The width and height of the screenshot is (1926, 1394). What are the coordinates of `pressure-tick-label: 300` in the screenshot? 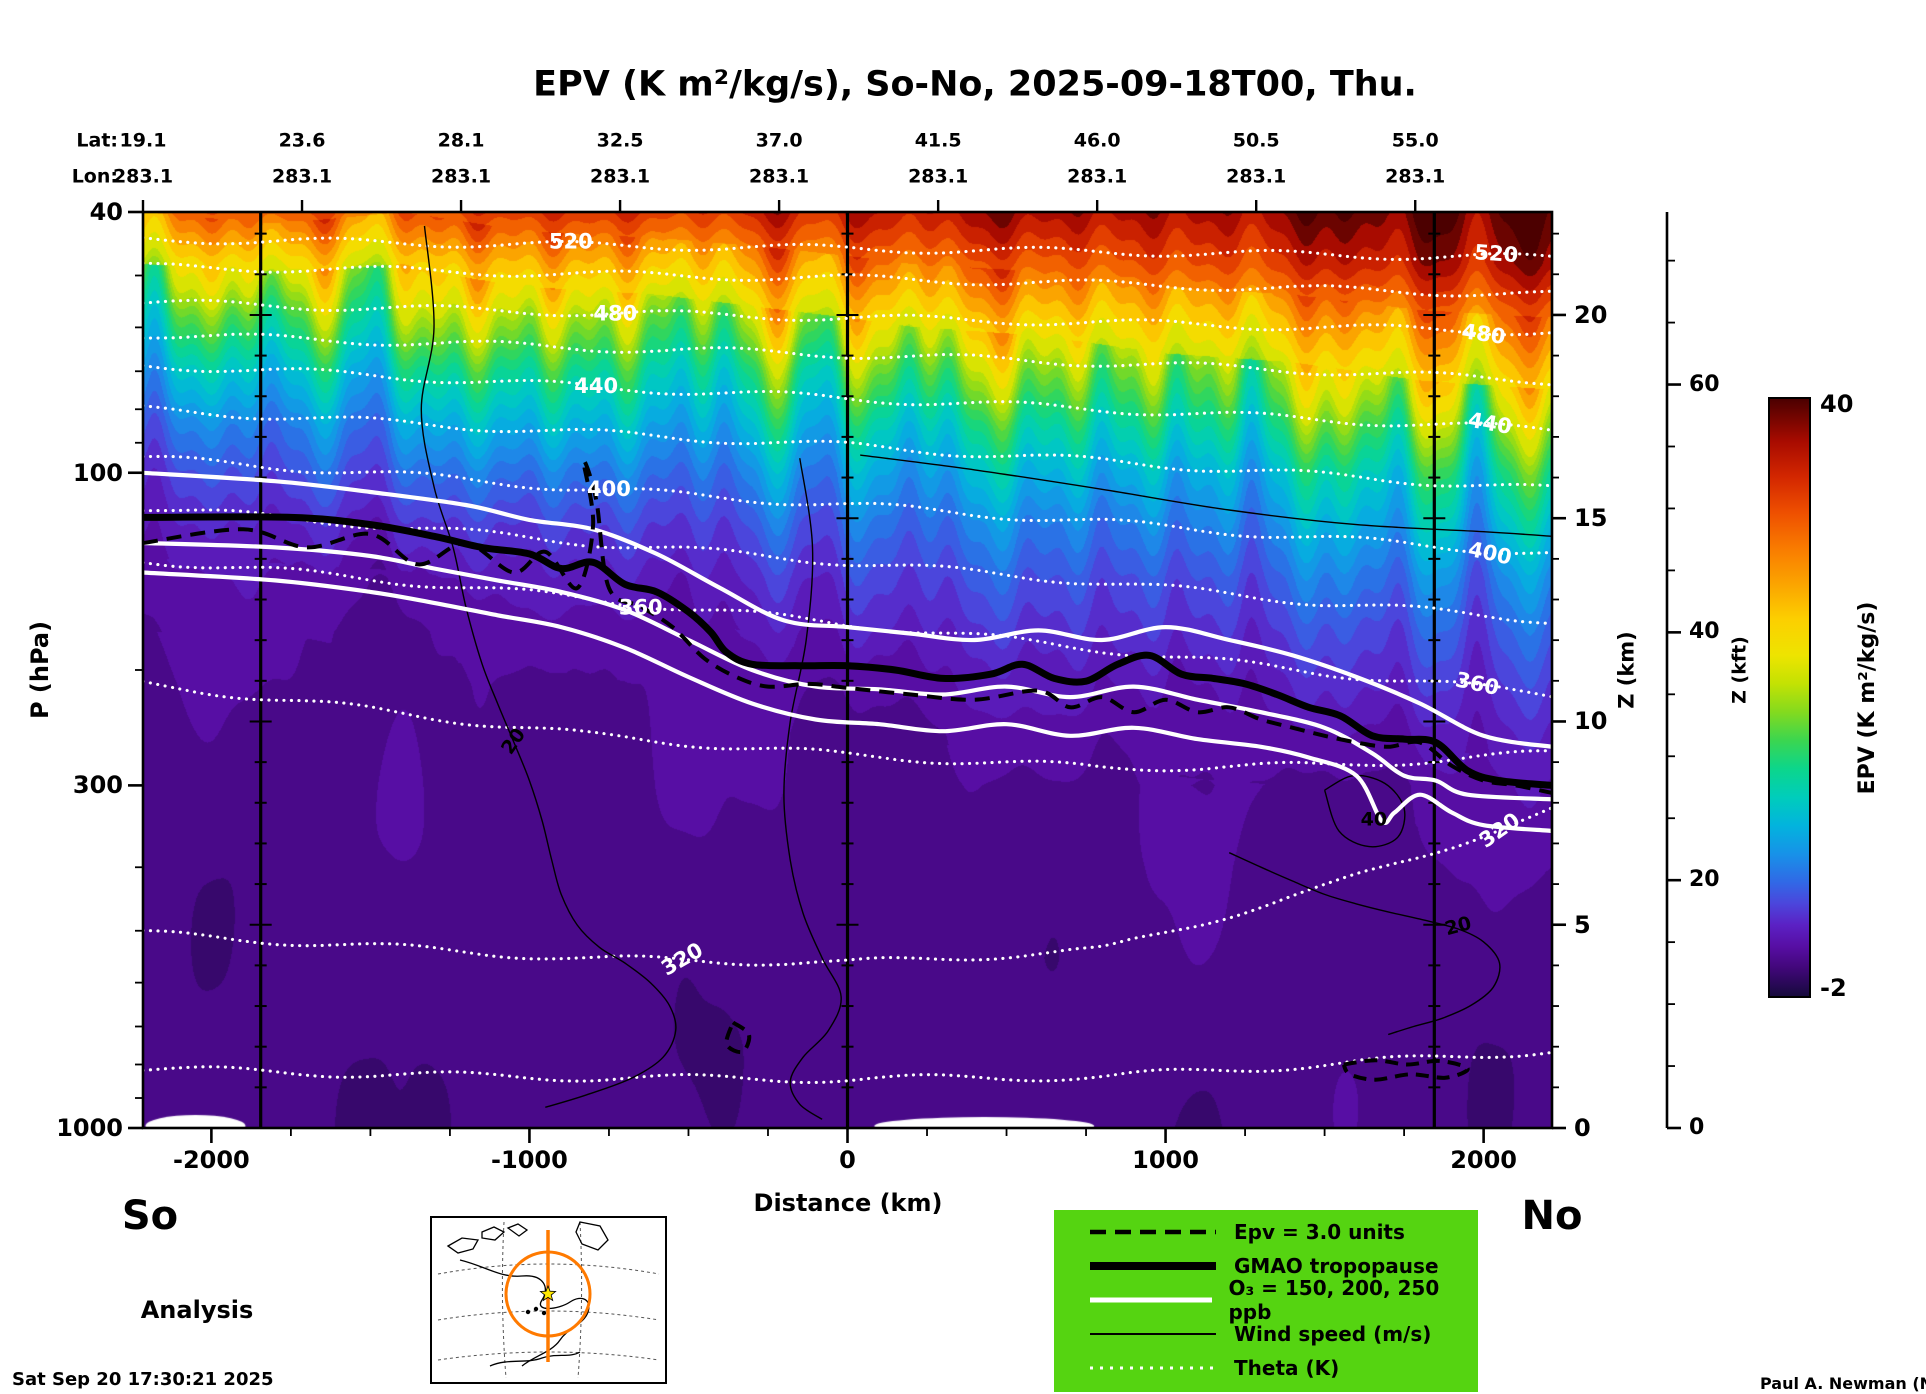 It's located at (97, 785).